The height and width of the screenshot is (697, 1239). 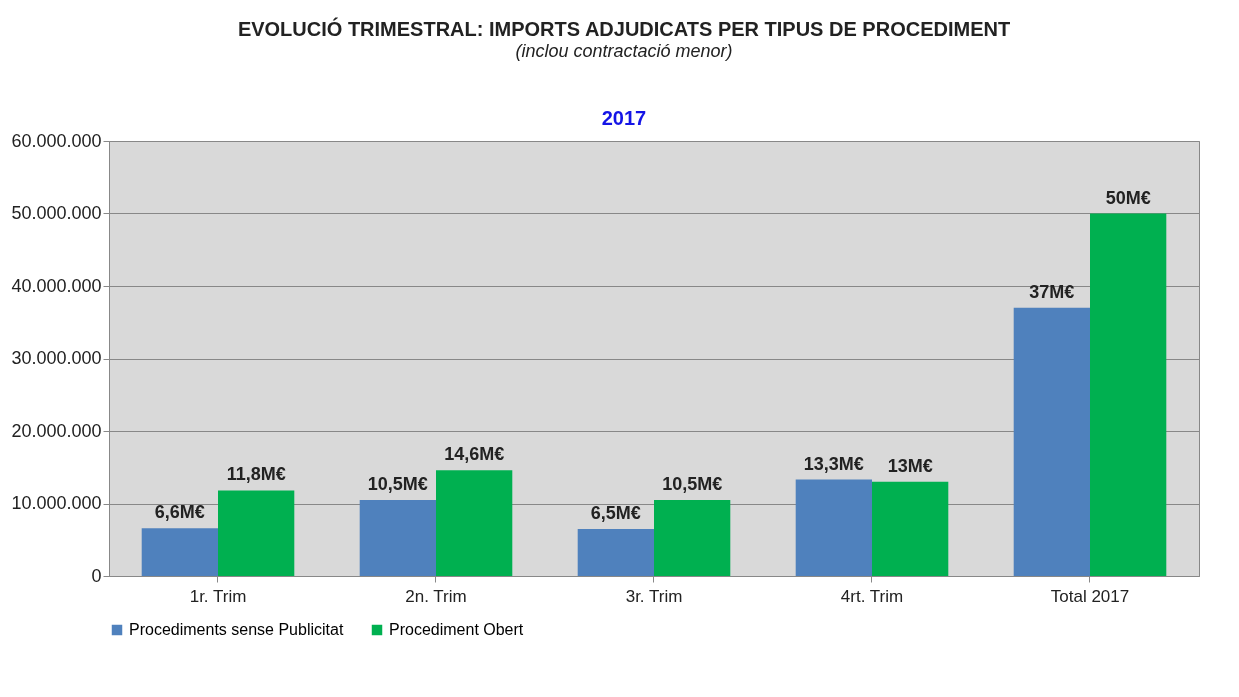 I want to click on x-tick-label: 2n. Trim, so click(x=436, y=596).